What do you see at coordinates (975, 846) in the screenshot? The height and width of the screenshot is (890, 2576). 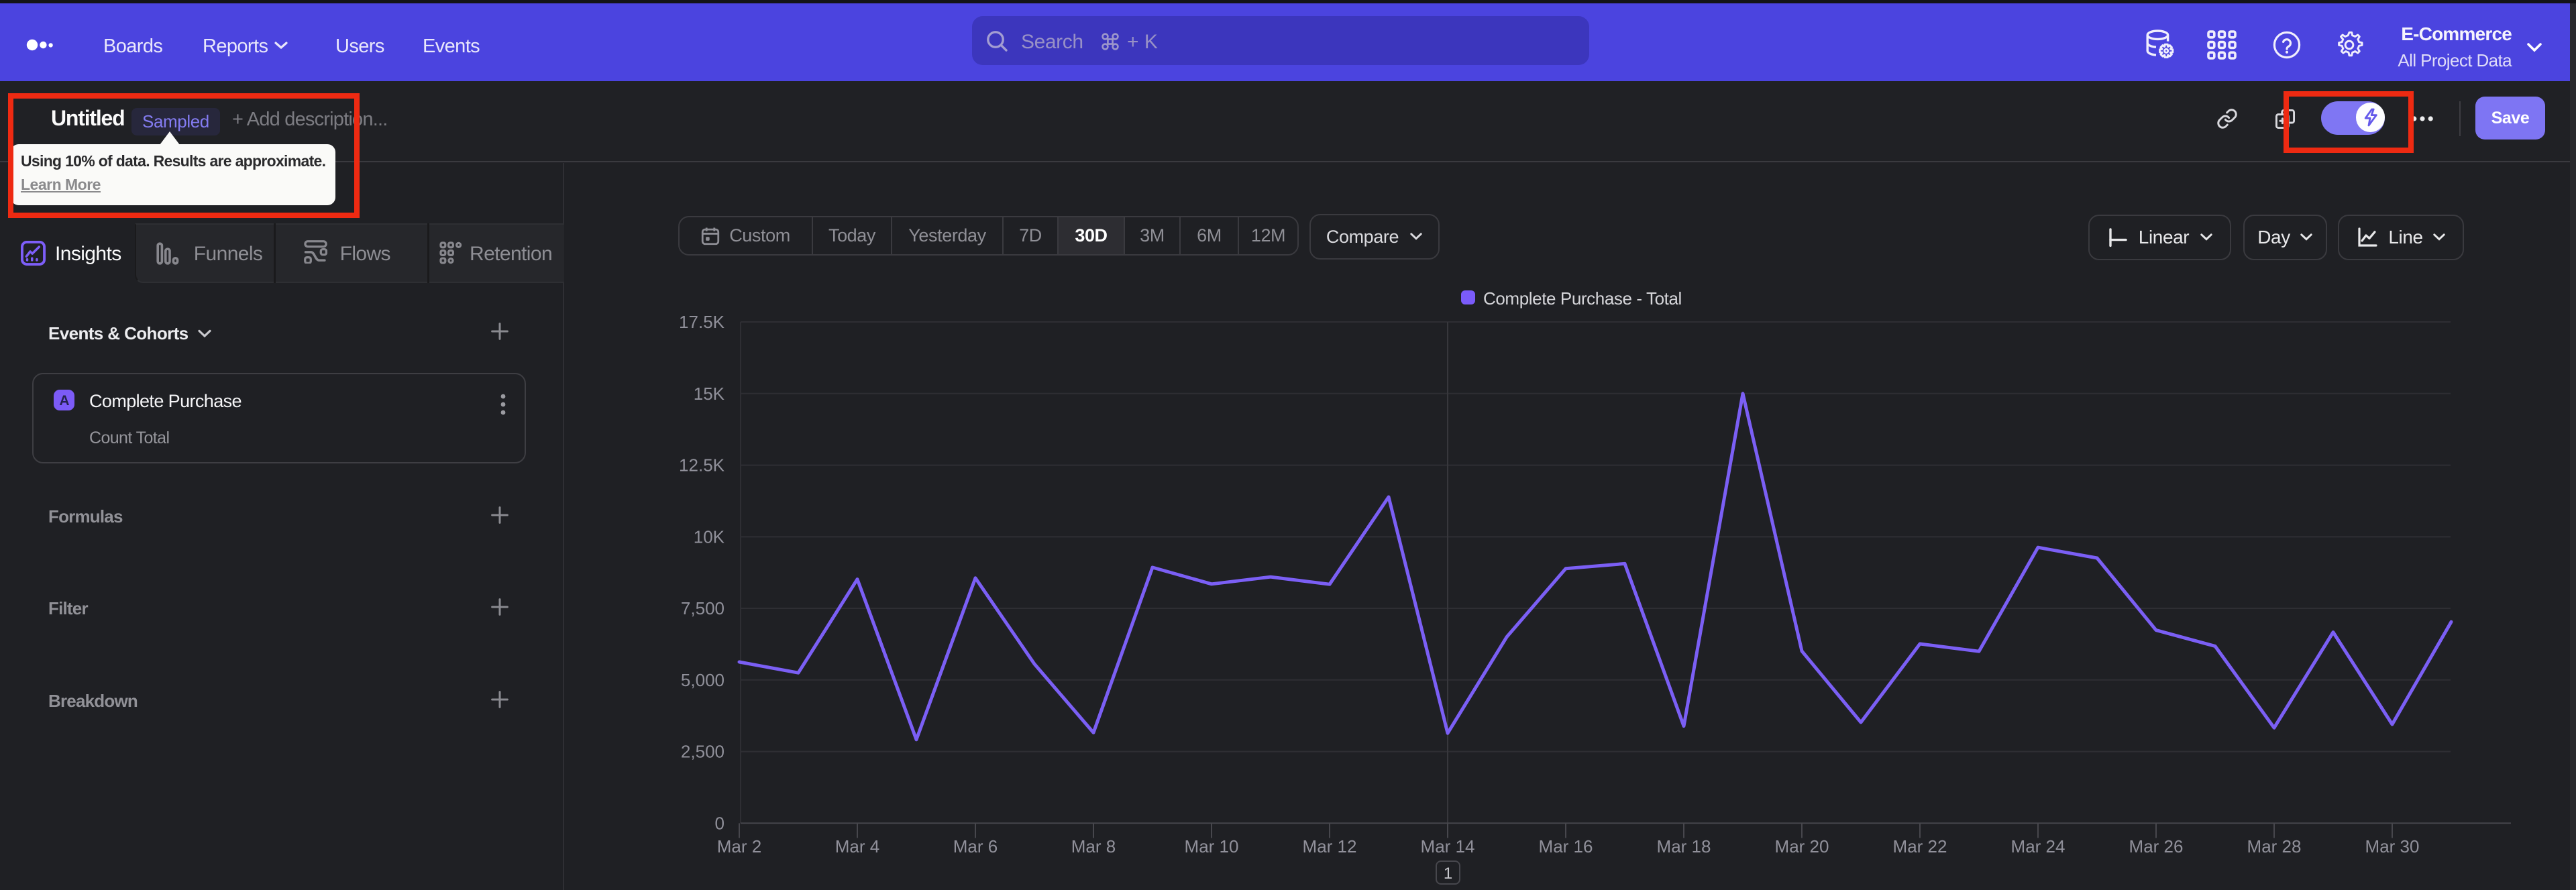 I see `svg-text: Mar 6` at bounding box center [975, 846].